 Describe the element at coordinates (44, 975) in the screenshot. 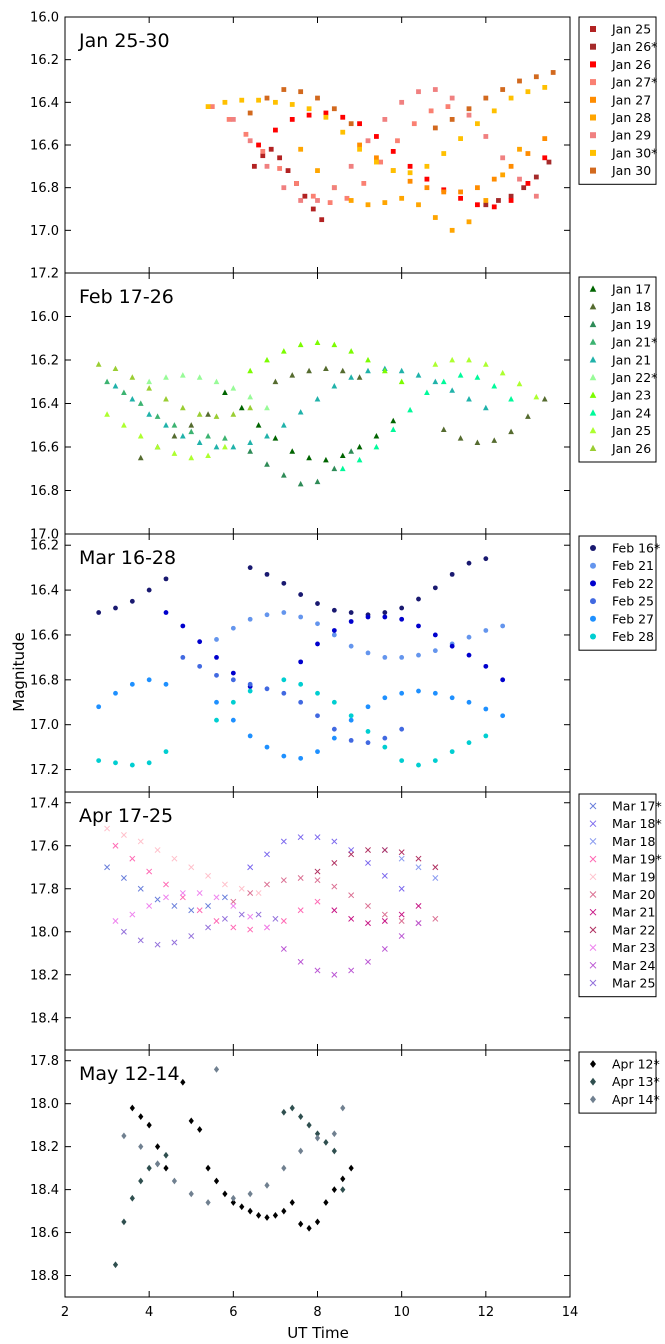

I see `y-tick-label: 18.2` at that location.